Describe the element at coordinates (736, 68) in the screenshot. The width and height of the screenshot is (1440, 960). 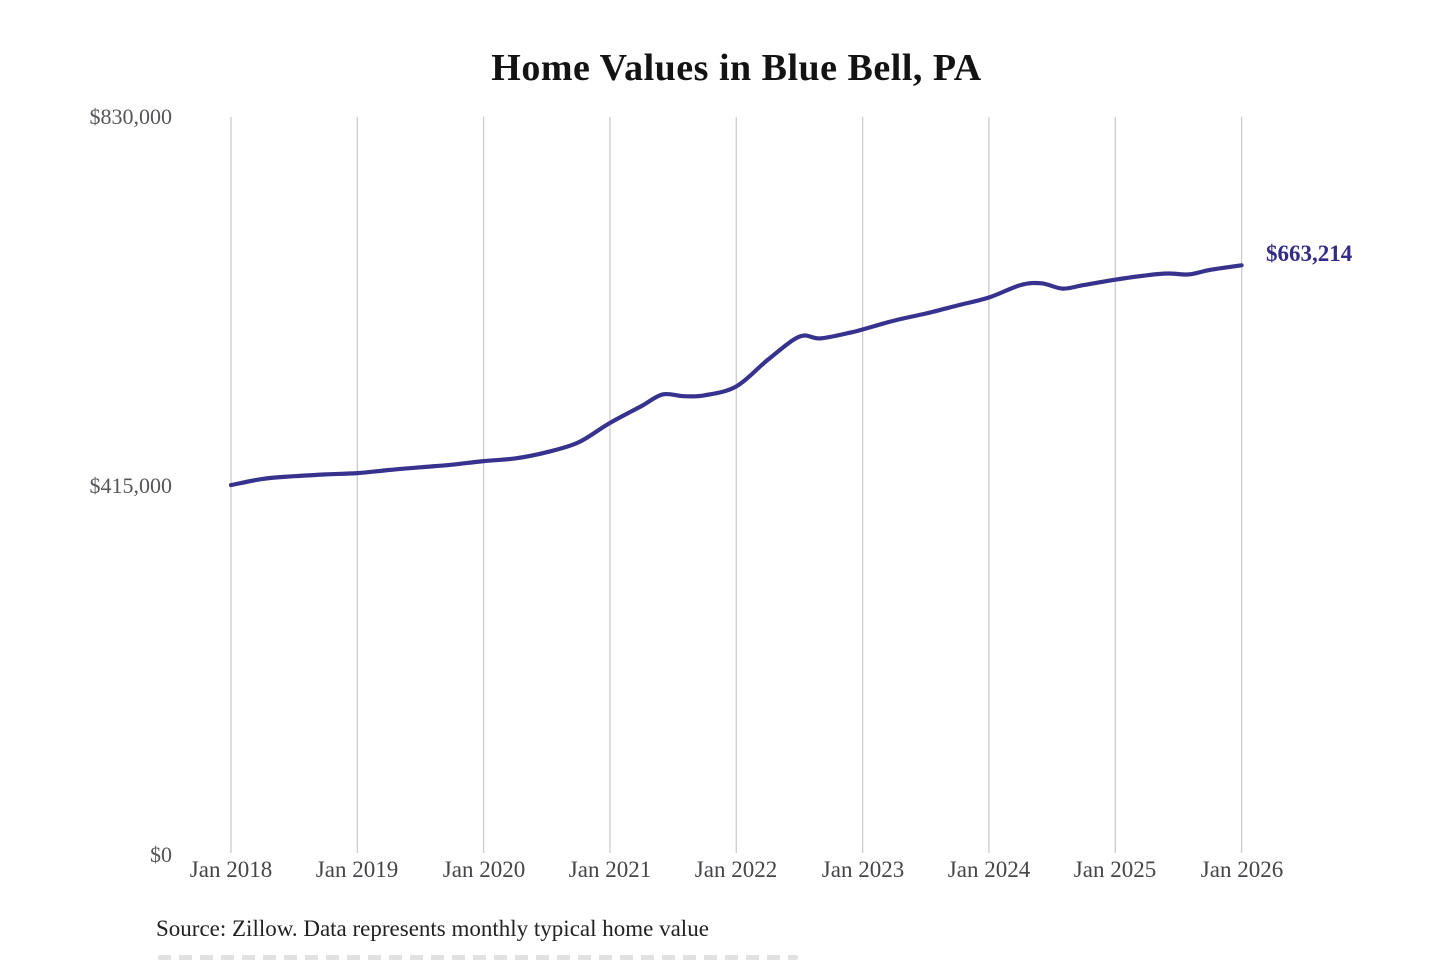
I see `page-title: Home Values in Blue Bell, PA` at that location.